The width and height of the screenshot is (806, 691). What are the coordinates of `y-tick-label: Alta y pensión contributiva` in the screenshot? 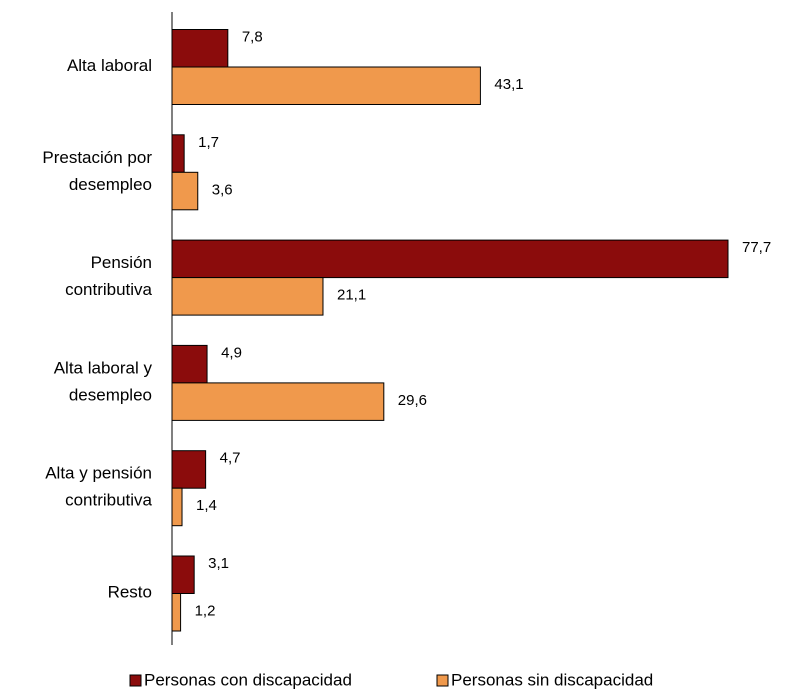 It's located at (98, 487).